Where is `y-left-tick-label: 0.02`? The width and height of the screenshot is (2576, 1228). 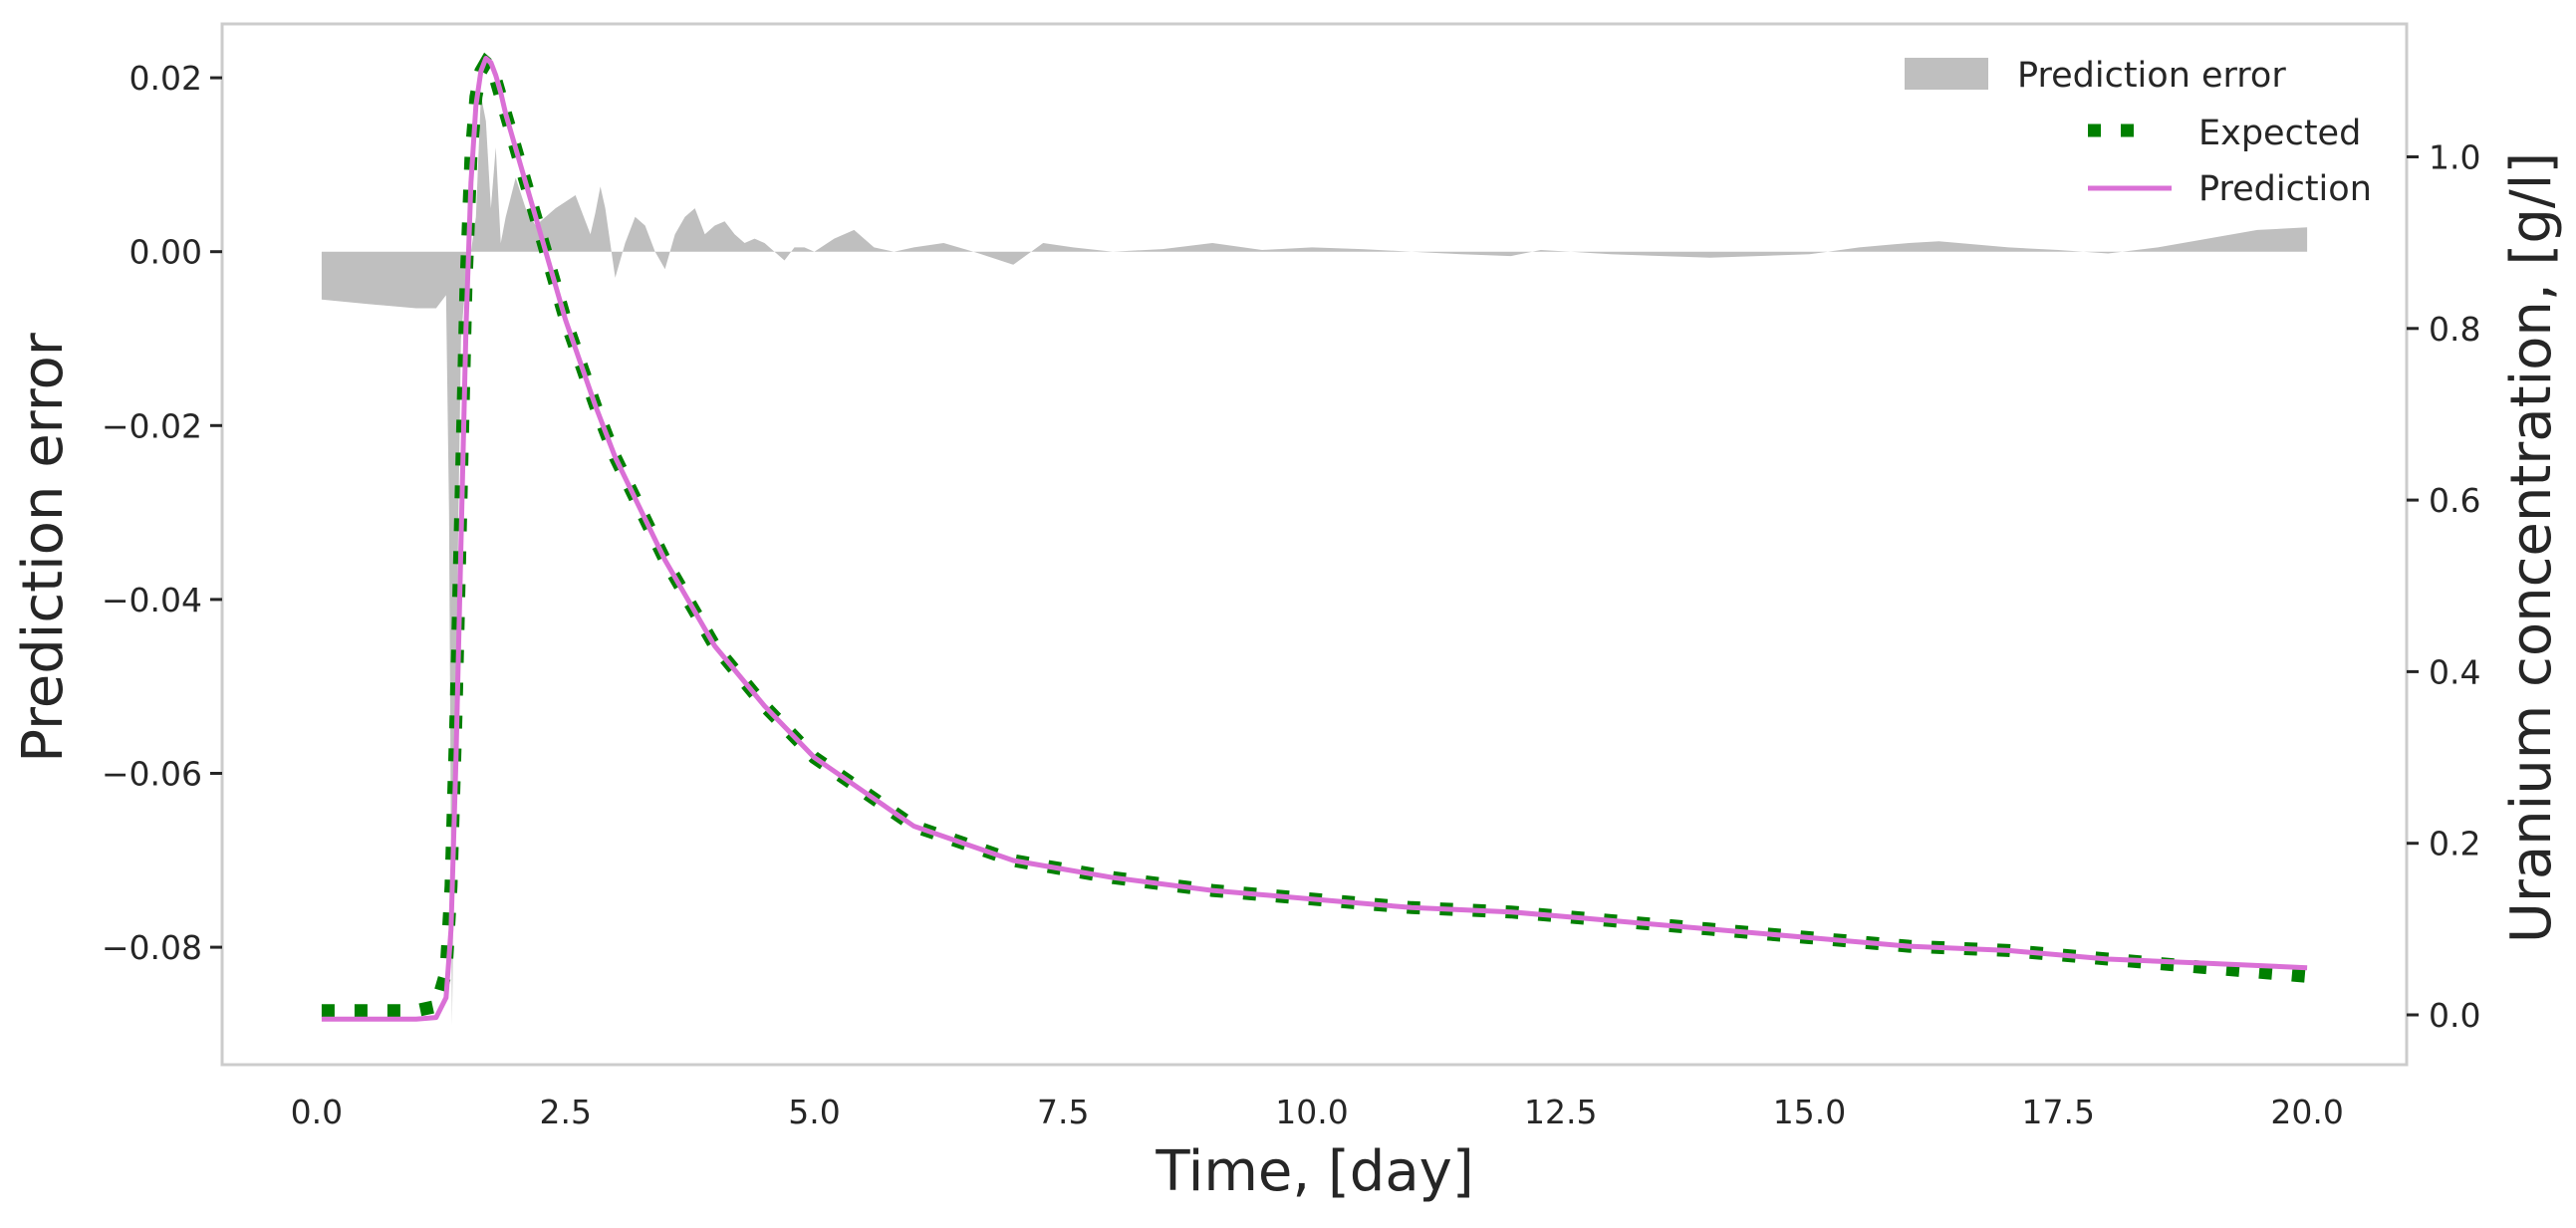 y-left-tick-label: 0.02 is located at coordinates (165, 78).